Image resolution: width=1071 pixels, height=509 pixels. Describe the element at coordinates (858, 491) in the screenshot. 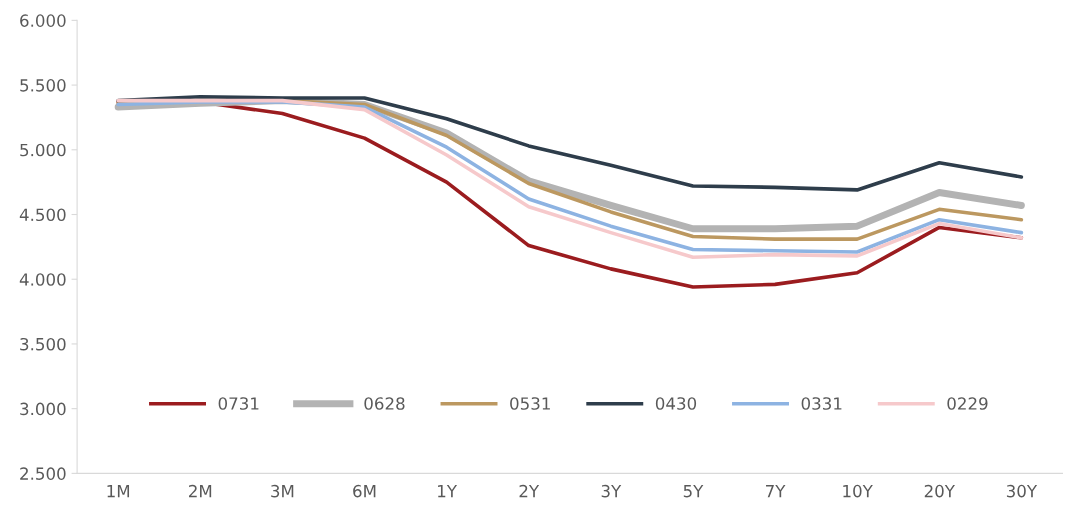

I see `x-tick-label: 10Y` at that location.